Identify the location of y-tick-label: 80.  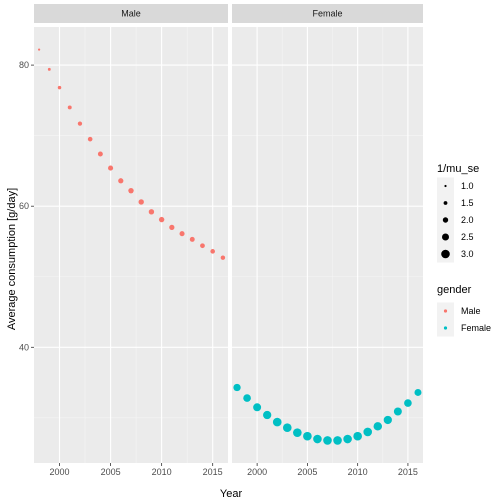
(24, 65).